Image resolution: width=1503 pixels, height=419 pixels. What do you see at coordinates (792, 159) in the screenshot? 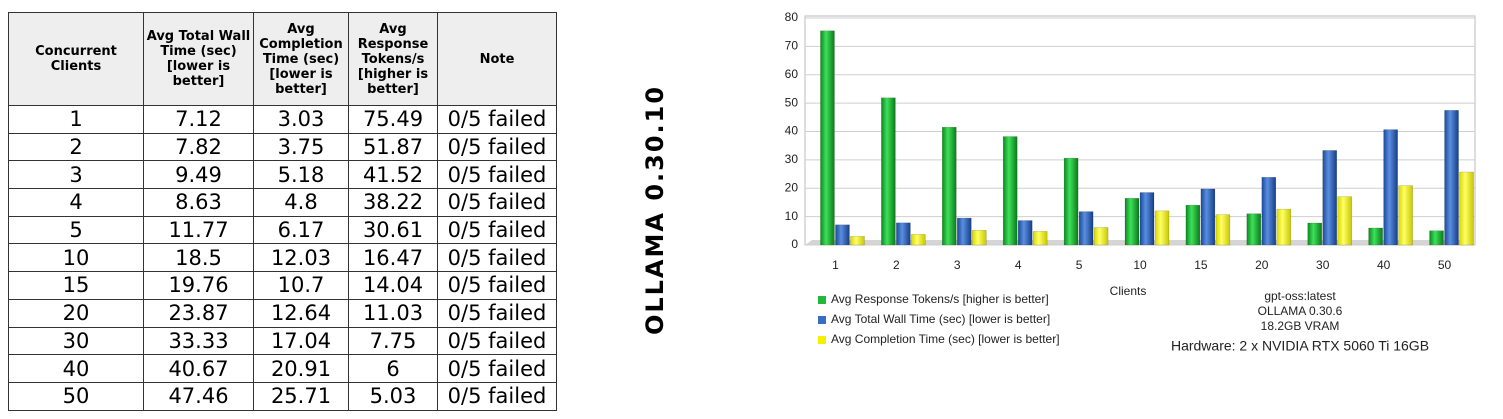
I see `y-tick-label: 30` at bounding box center [792, 159].